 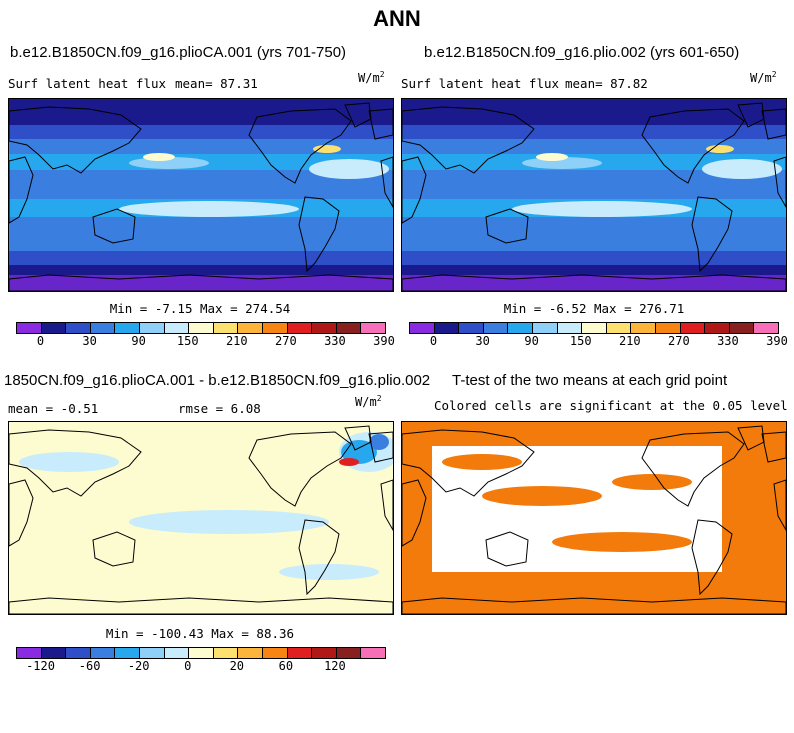 What do you see at coordinates (89, 666) in the screenshot?
I see `colorbar-tick-label: -60` at bounding box center [89, 666].